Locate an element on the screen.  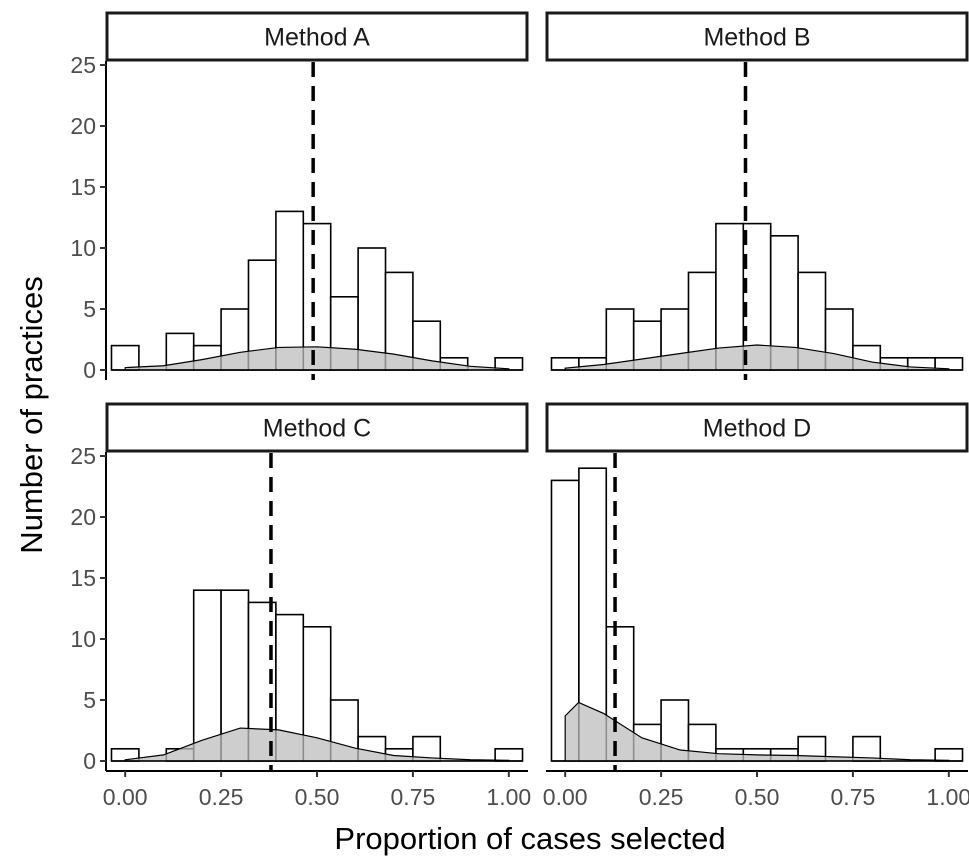
facet-strip-label: Method B is located at coordinates (756, 38).